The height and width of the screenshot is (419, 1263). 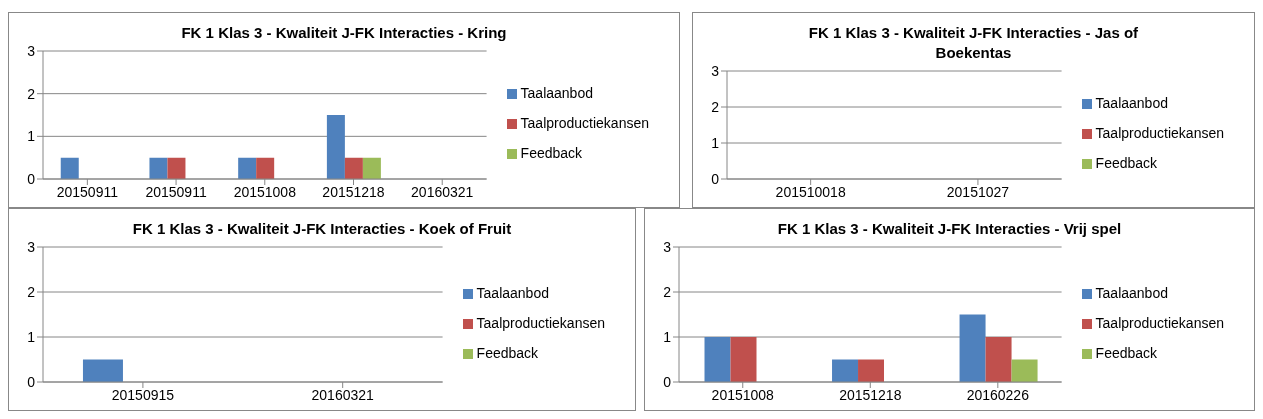 What do you see at coordinates (973, 43) in the screenshot?
I see `chart-title: FK 1 Klas 3 - Kwaliteit J-FK Interacties - Jas of Boekentas` at bounding box center [973, 43].